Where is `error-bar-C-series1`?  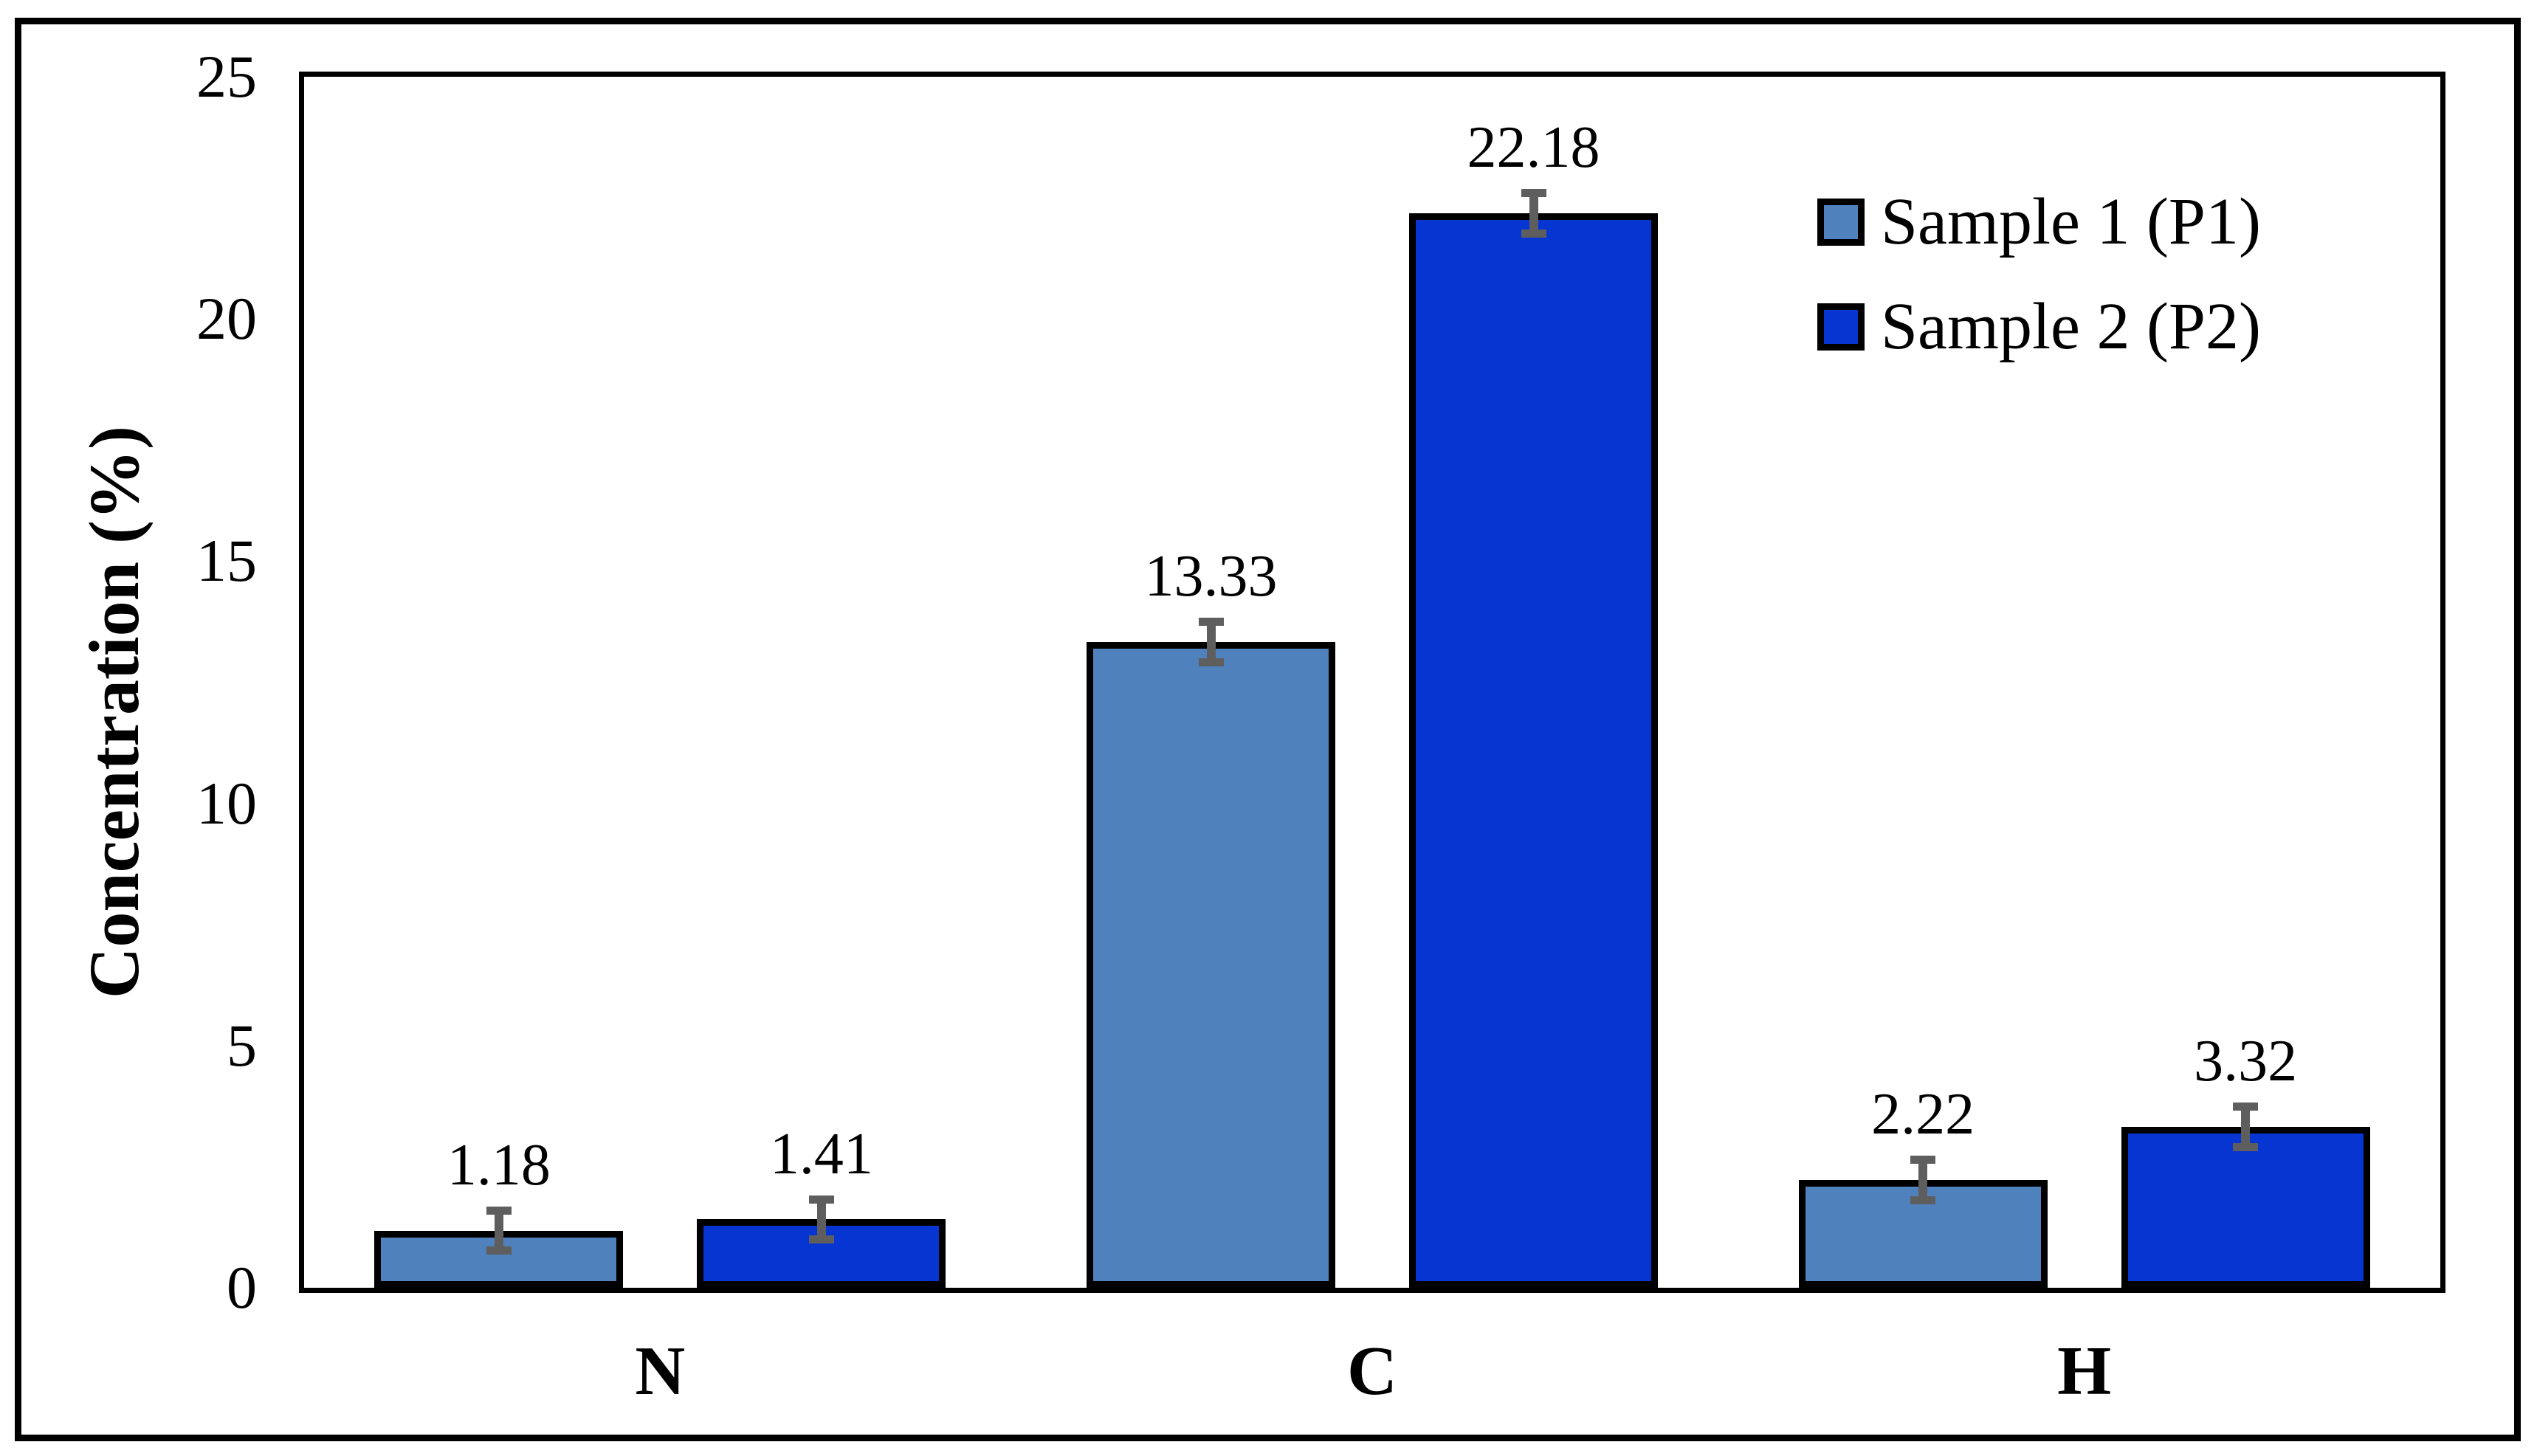 error-bar-C-series1 is located at coordinates (1211, 642).